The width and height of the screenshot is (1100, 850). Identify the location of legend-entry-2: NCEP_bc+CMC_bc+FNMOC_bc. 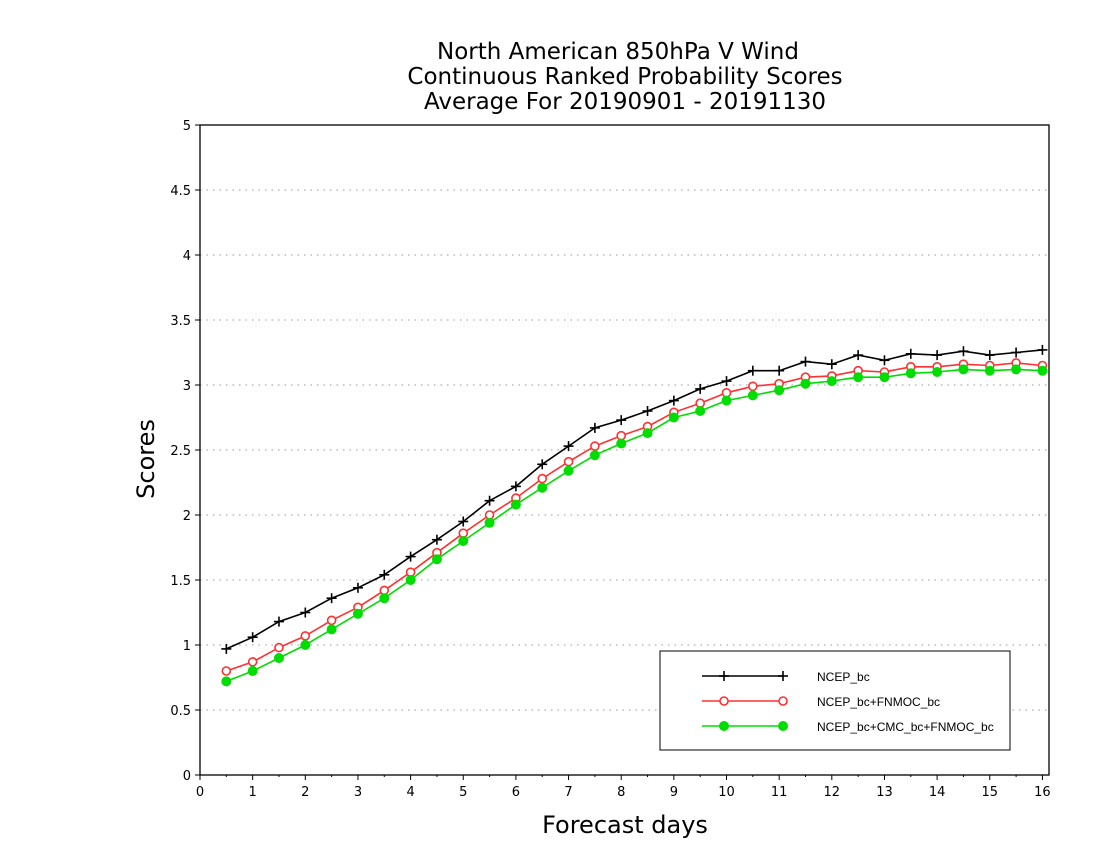
(848, 727).